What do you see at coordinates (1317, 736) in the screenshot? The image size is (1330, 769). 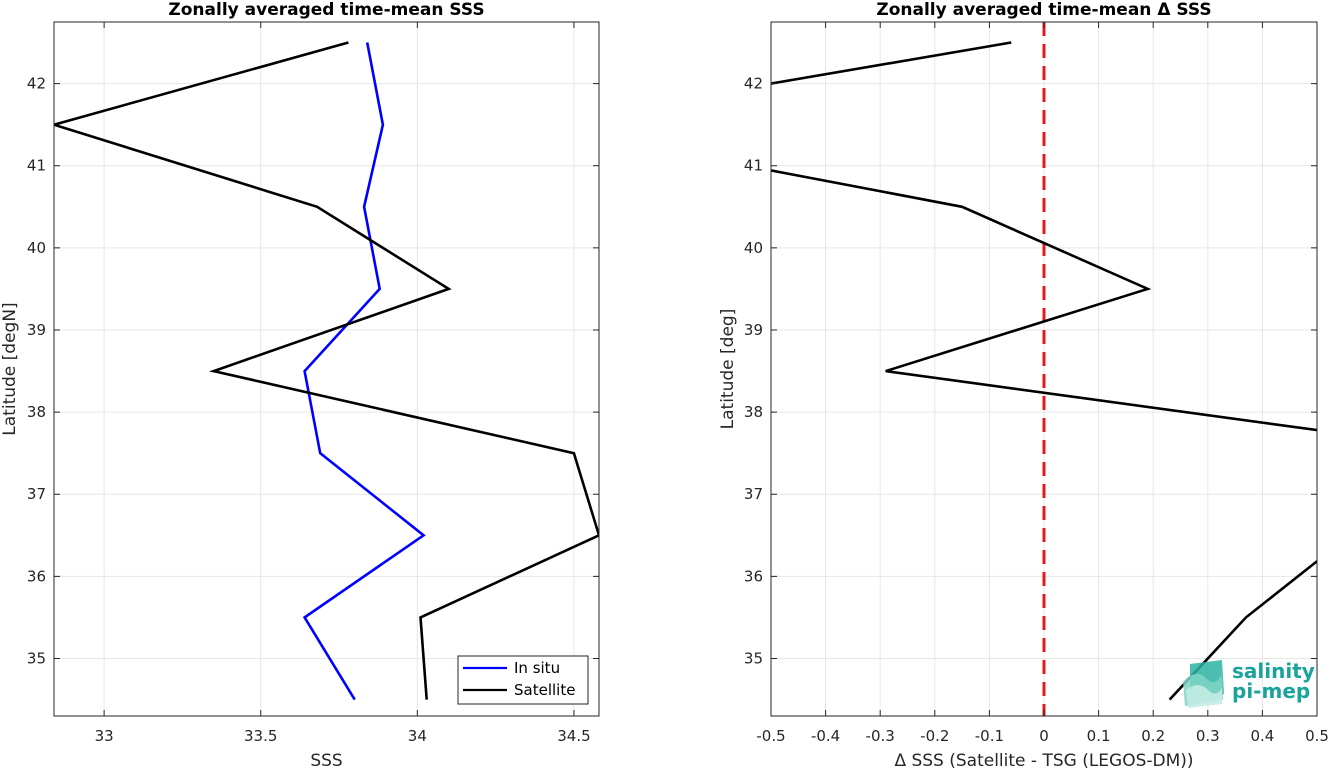 I see `x-tick-label: 0.5` at bounding box center [1317, 736].